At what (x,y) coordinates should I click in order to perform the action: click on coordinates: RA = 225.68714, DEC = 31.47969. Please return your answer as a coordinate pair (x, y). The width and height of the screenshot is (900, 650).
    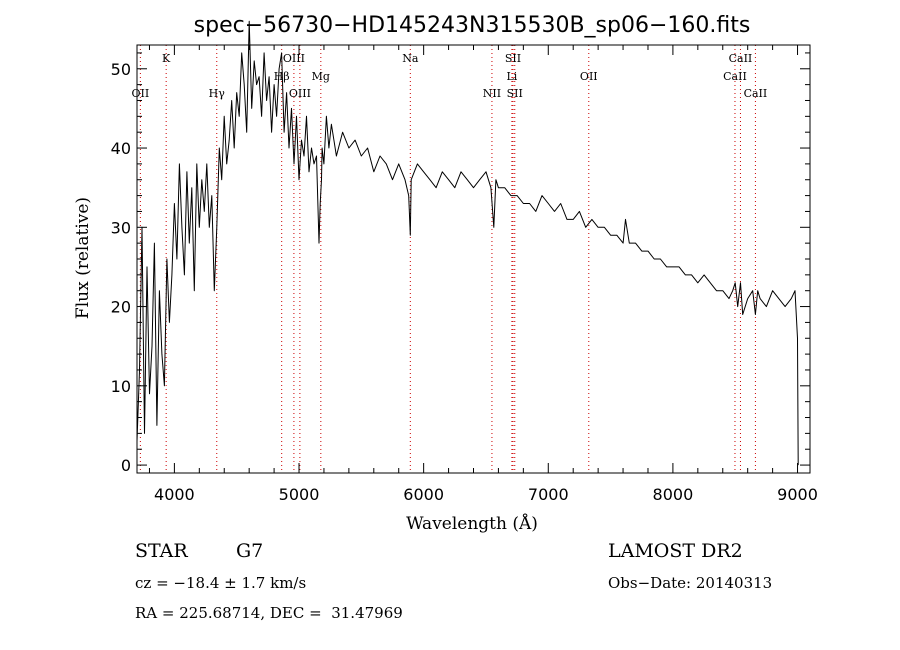
    Looking at the image, I should click on (269, 613).